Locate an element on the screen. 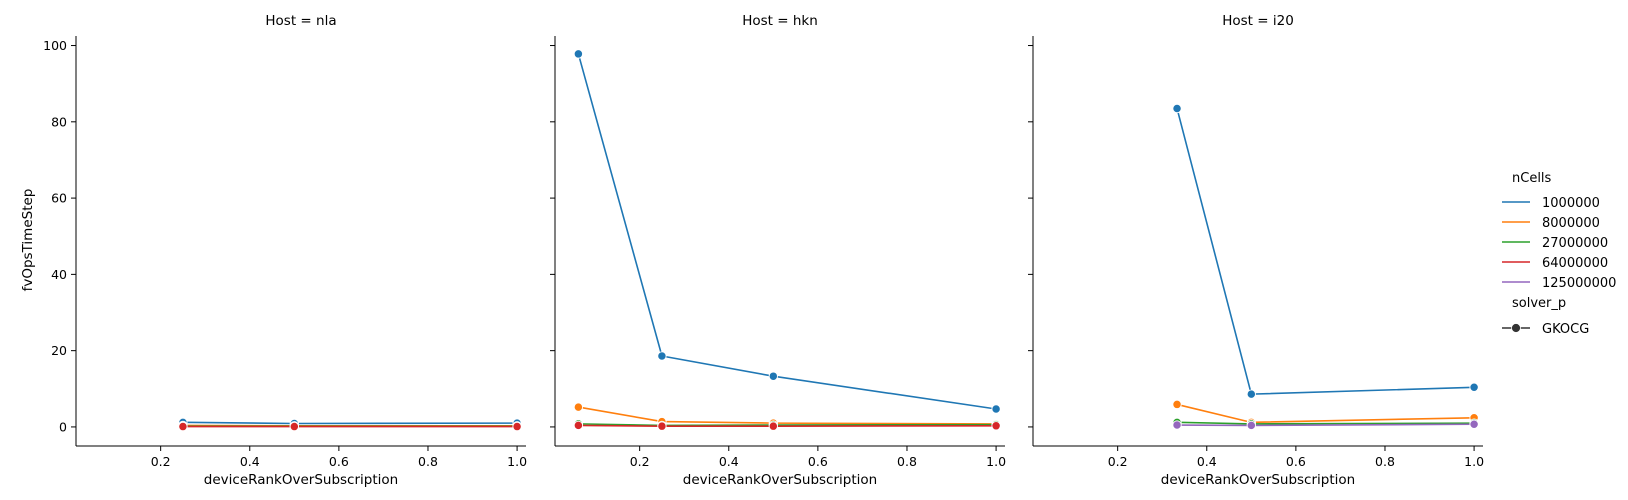 The width and height of the screenshot is (1628, 500). legend-hue-title: nCells is located at coordinates (1532, 178).